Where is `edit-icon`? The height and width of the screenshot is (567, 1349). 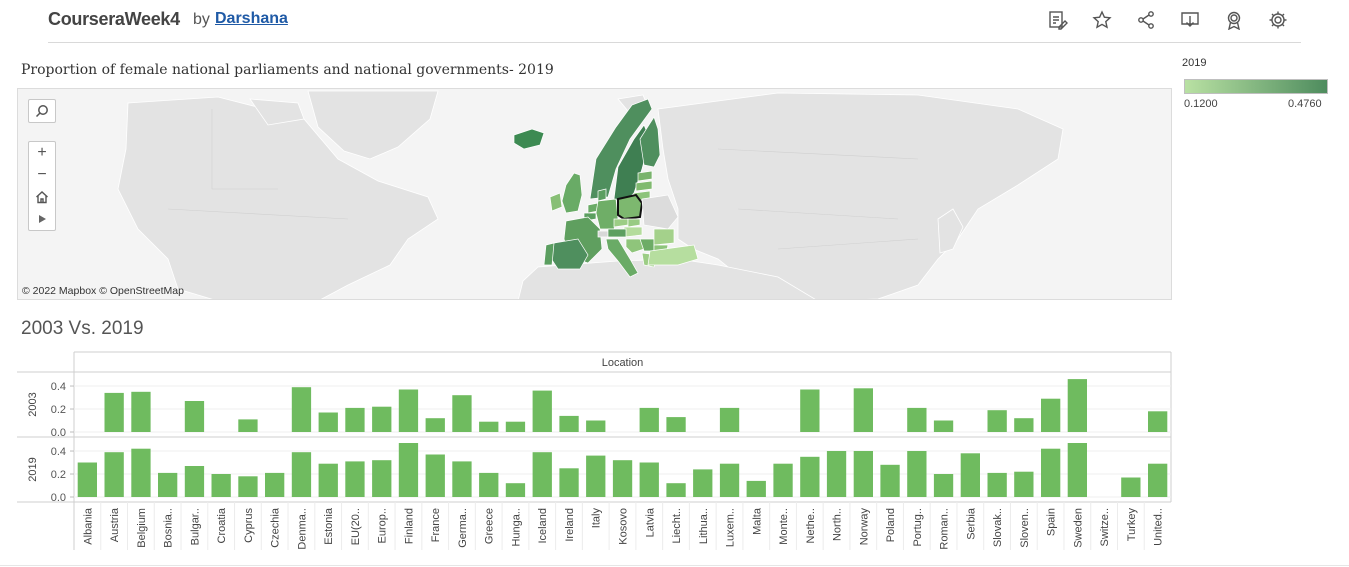 edit-icon is located at coordinates (1058, 20).